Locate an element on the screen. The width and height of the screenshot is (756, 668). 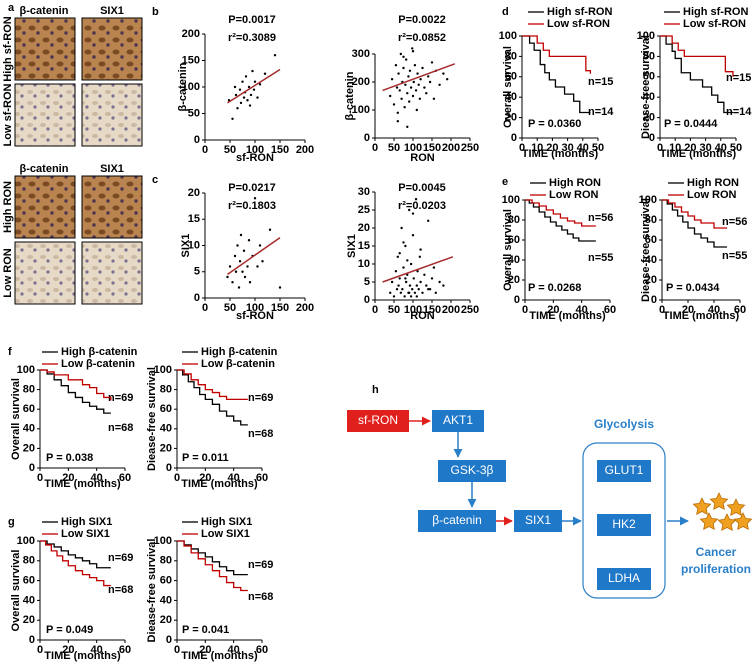
annotation: P=0.0017 is located at coordinates (251, 20).